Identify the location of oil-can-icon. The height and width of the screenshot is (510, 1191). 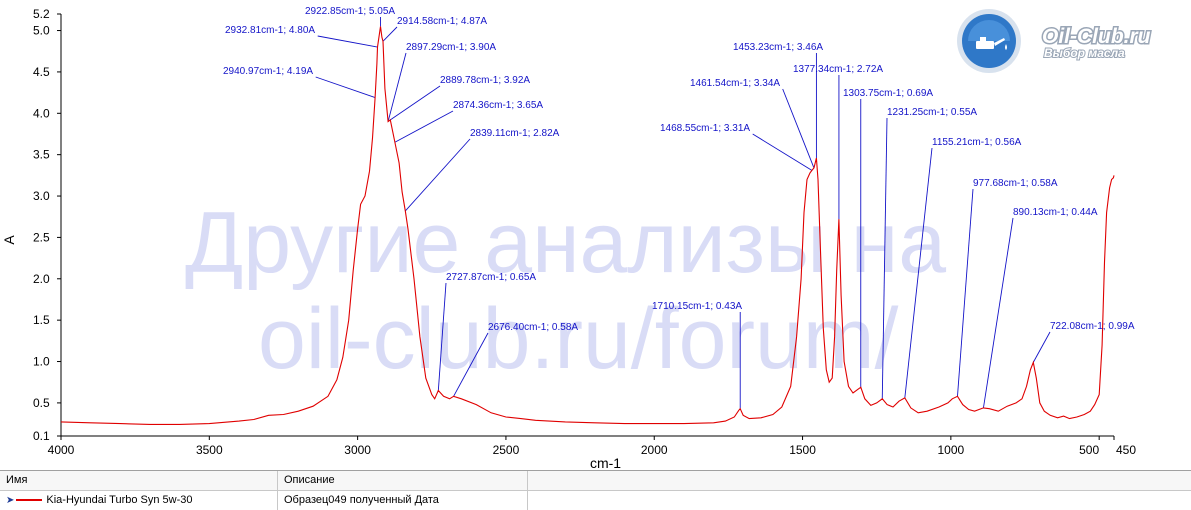
(991, 43).